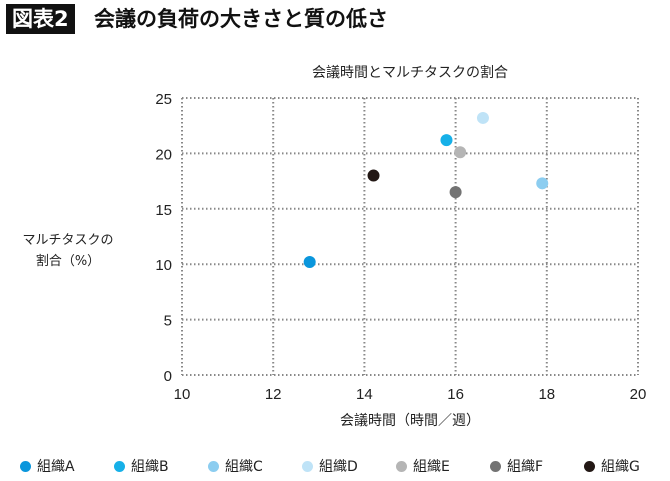 The width and height of the screenshot is (670, 481). I want to click on figure-title: 会議の負荷の大きさと質の低さ, so click(241, 19).